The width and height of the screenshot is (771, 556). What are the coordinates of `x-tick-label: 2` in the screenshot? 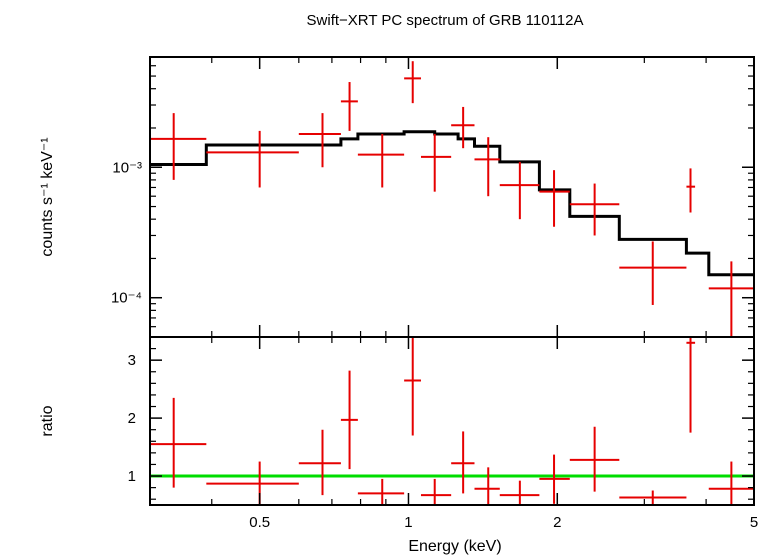 It's located at (557, 522).